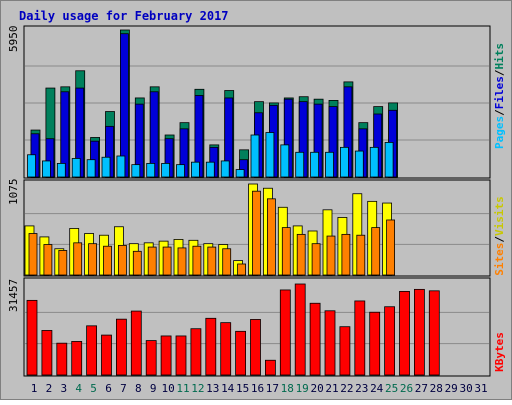 Image resolution: width=512 pixels, height=405 pixels. What do you see at coordinates (167, 388) in the screenshot?
I see `x-tick-label: 10` at bounding box center [167, 388].